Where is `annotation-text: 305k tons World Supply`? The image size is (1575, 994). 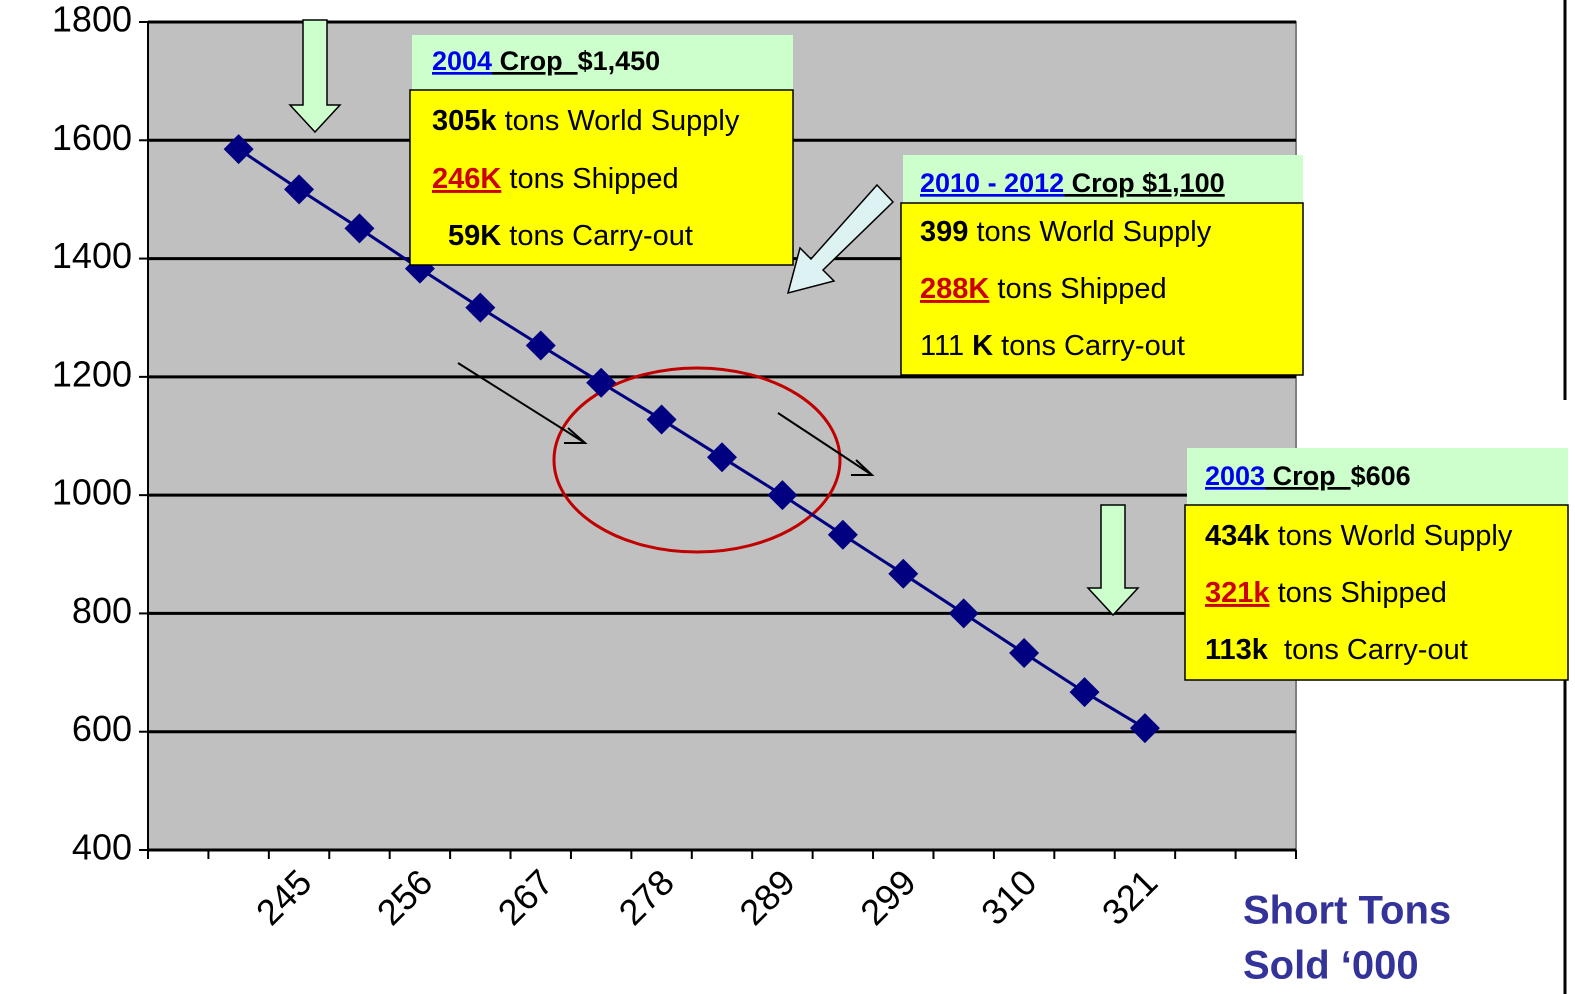 annotation-text: 305k tons World Supply is located at coordinates (586, 121).